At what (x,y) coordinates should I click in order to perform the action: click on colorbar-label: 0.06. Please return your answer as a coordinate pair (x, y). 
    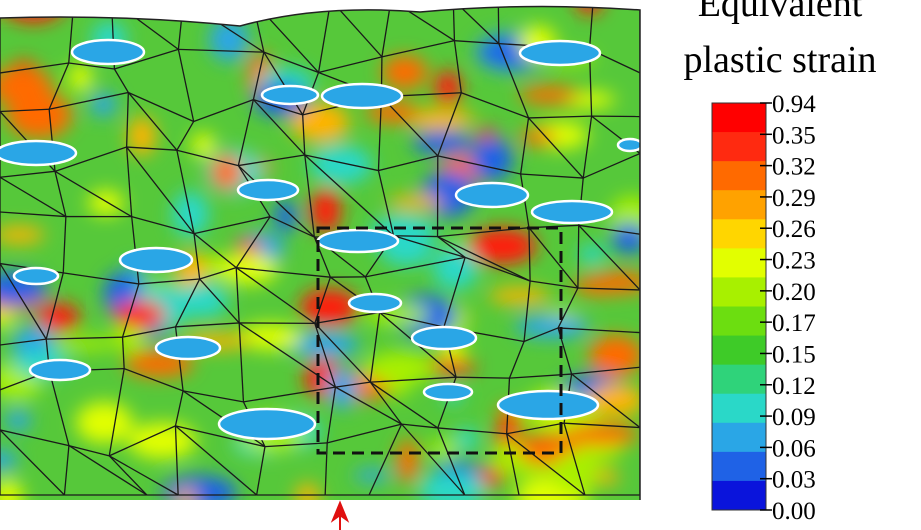
    Looking at the image, I should click on (794, 448).